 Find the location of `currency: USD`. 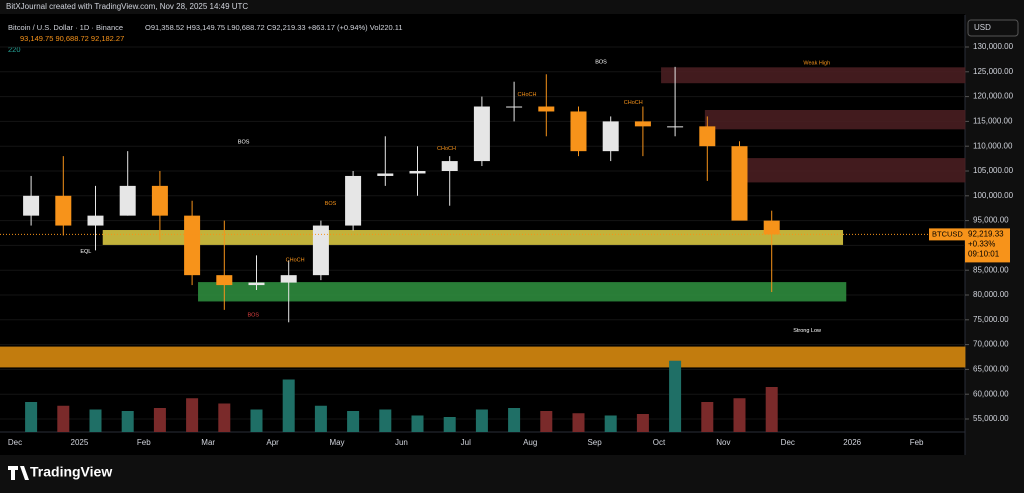

currency: USD is located at coordinates (982, 27).